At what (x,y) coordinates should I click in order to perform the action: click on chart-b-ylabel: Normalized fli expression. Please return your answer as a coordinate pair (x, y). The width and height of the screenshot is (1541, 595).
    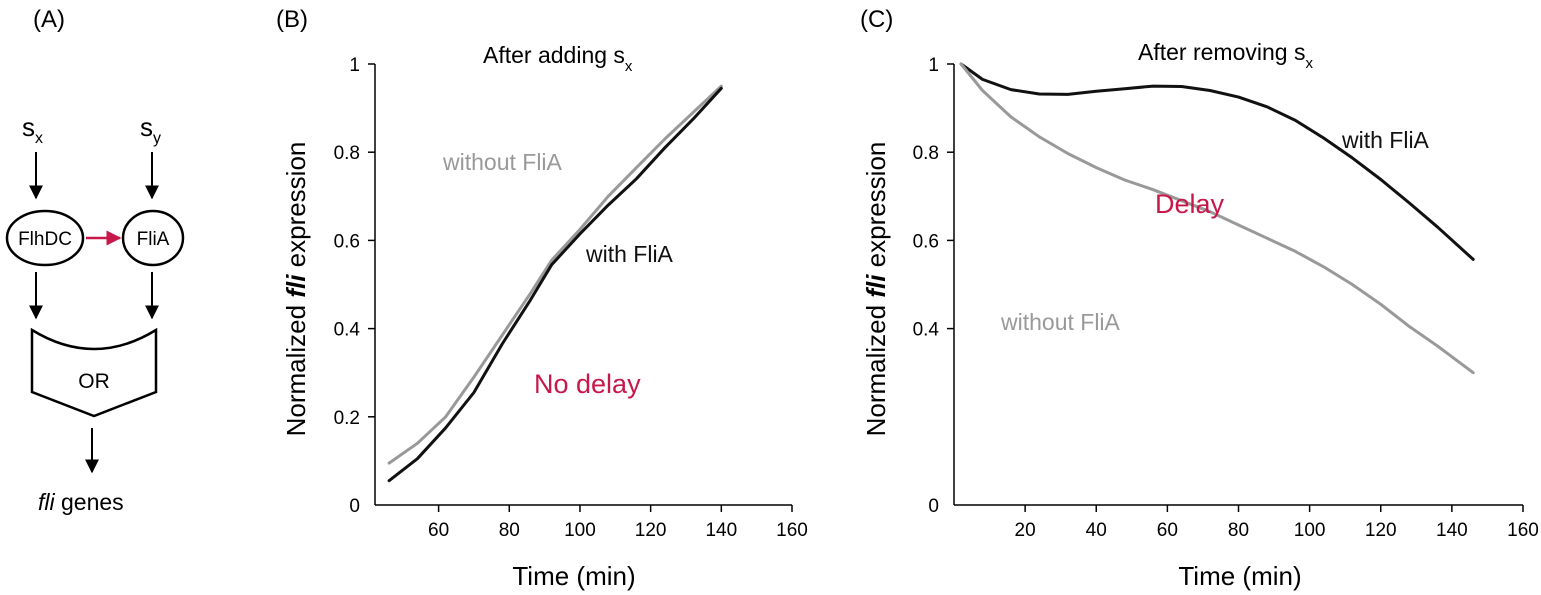
    Looking at the image, I should click on (296, 289).